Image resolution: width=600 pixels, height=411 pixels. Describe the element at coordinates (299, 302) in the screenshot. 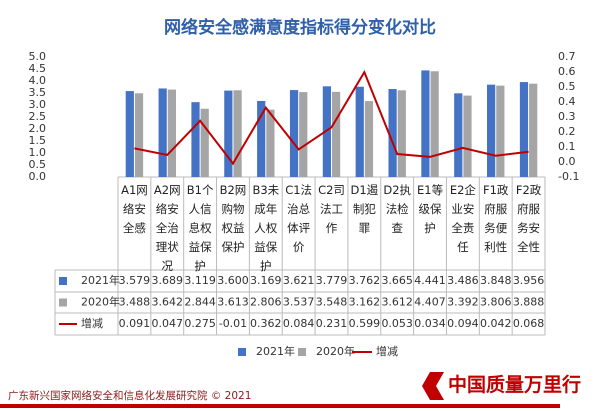

I see `table-value: 3.537` at that location.